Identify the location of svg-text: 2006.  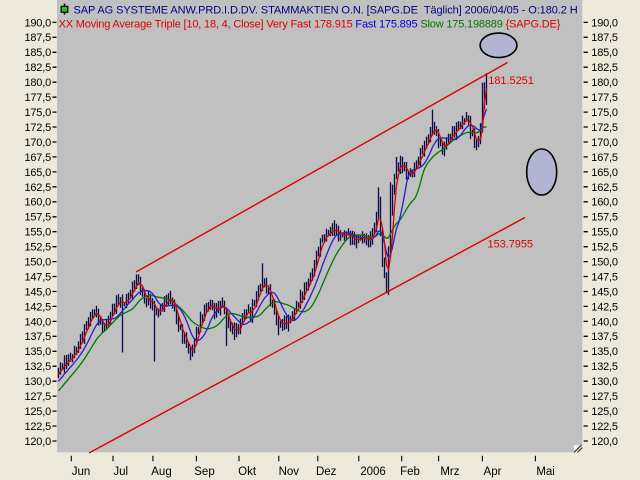
(373, 472).